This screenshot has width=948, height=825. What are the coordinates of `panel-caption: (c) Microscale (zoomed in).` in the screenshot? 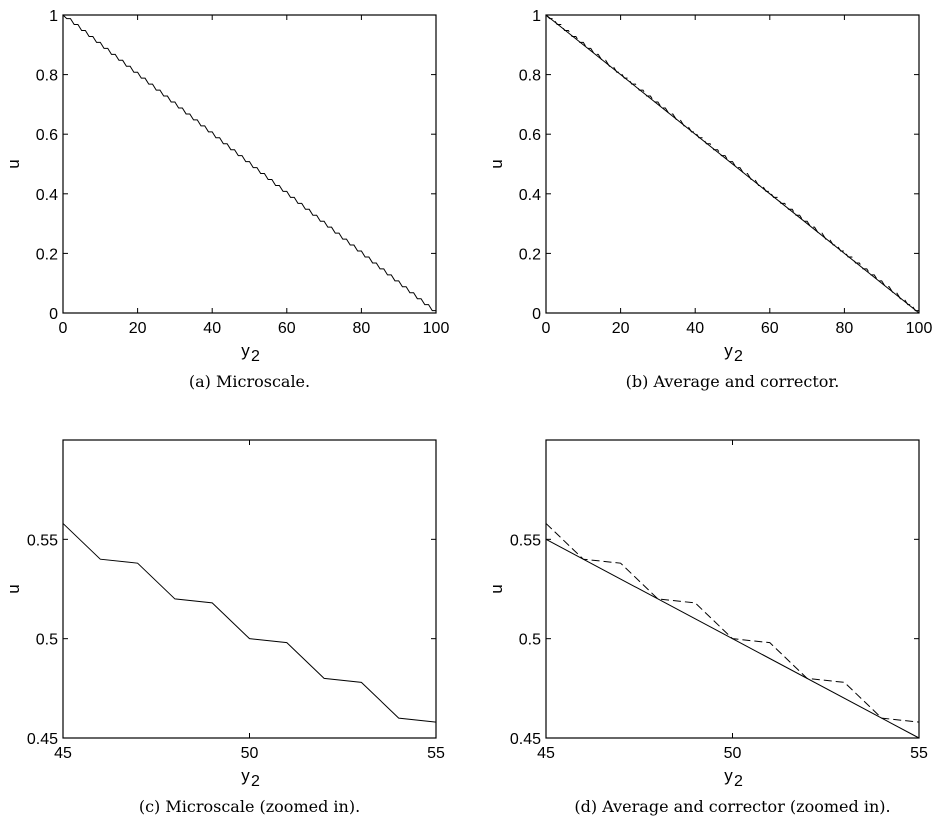 It's located at (249, 806).